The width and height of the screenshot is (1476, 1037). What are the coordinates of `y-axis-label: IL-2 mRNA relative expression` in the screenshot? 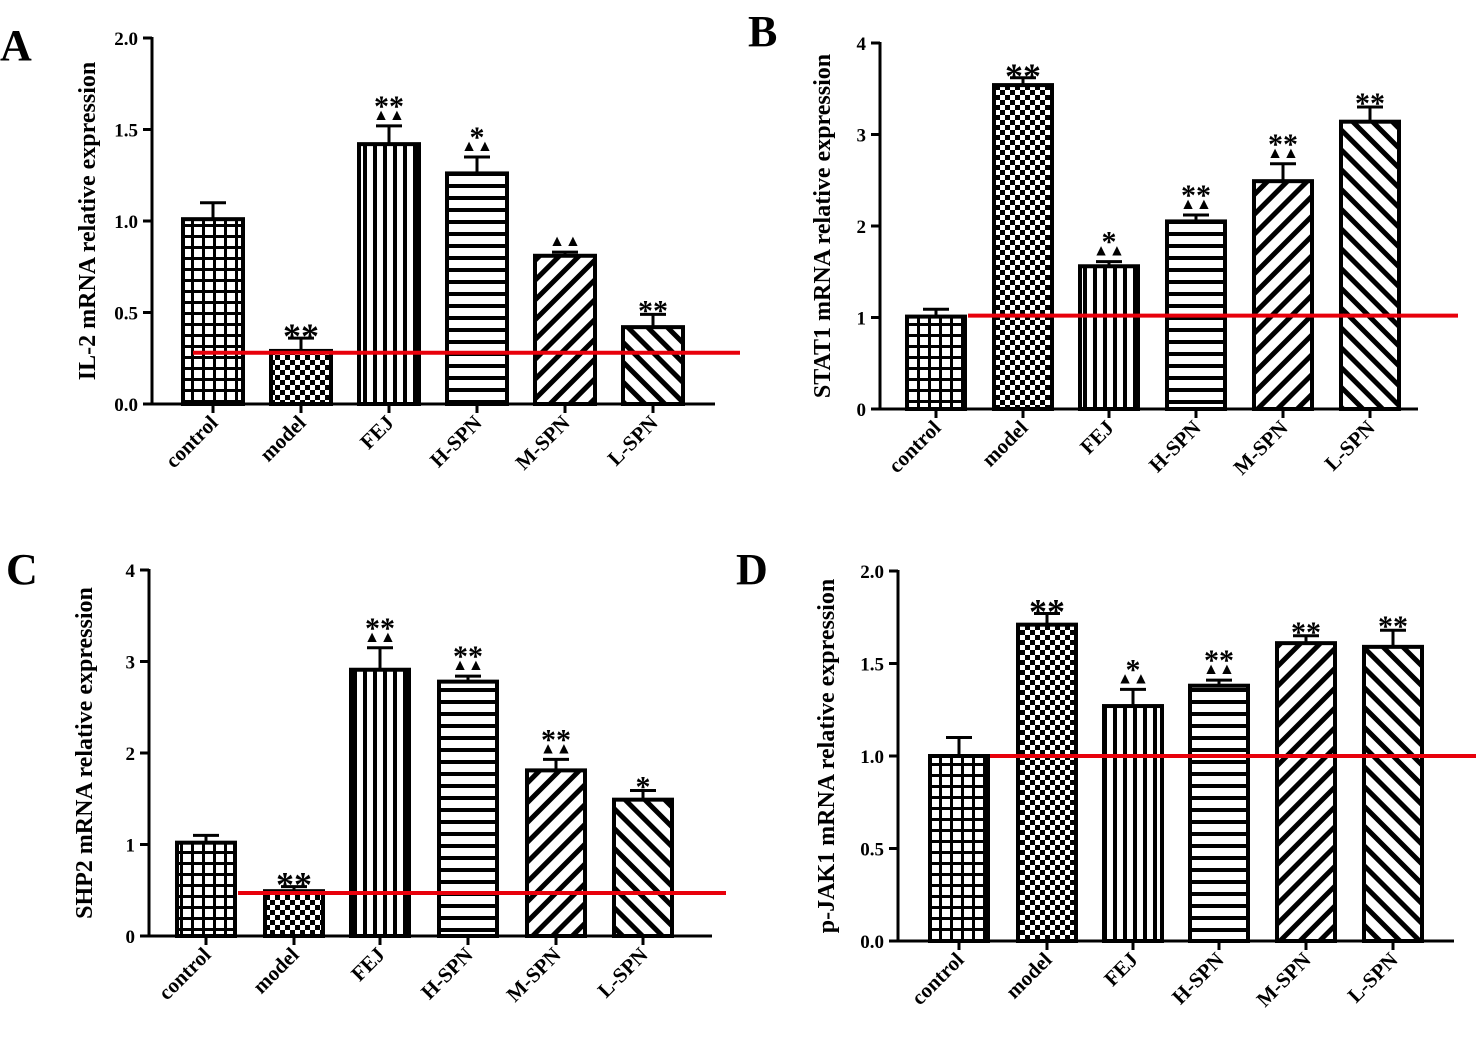 It's located at (88, 221).